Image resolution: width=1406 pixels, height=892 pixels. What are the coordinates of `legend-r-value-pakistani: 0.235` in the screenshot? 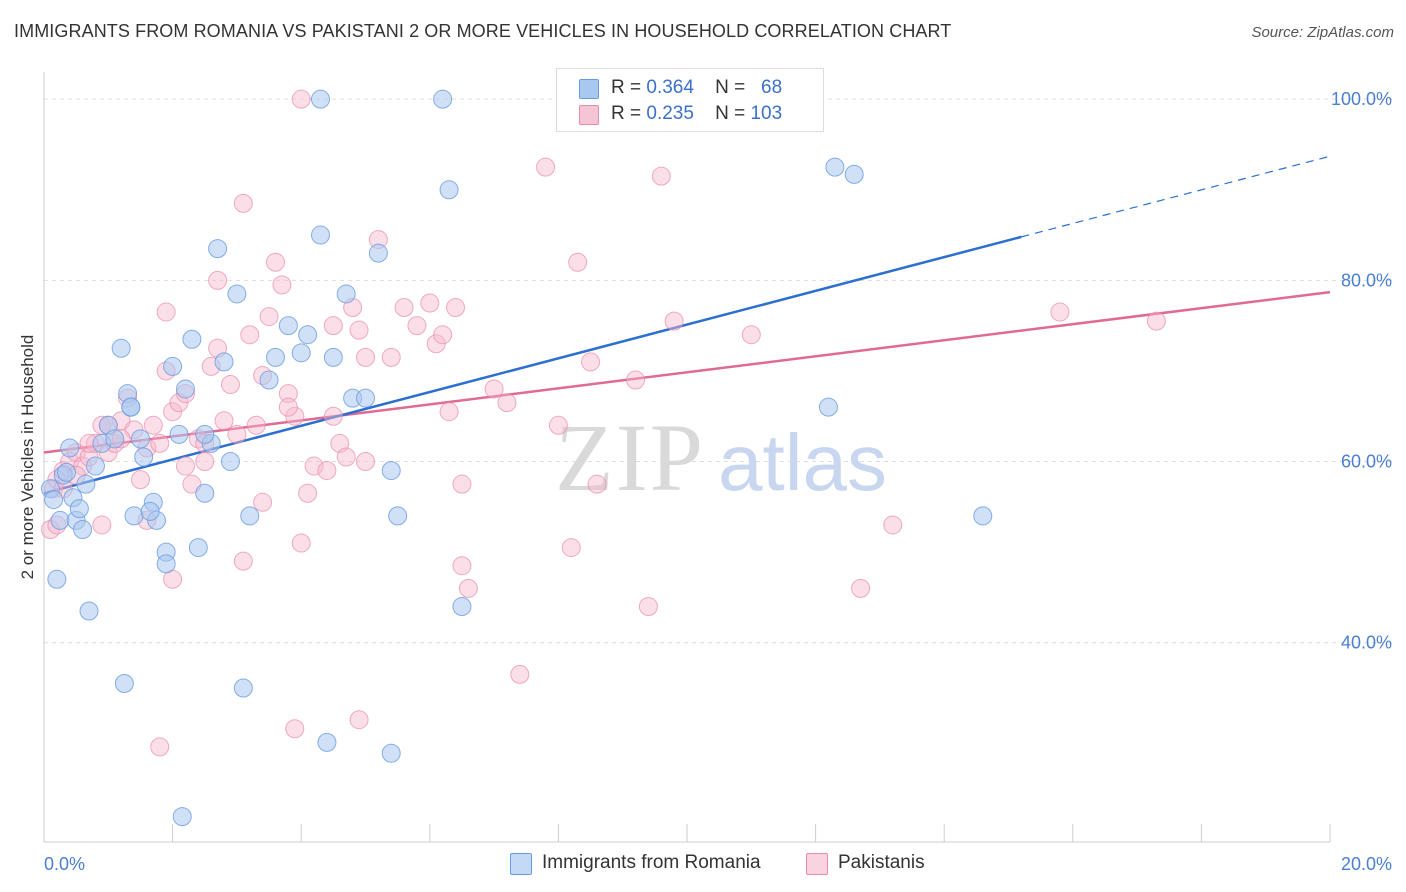 It's located at (670, 113).